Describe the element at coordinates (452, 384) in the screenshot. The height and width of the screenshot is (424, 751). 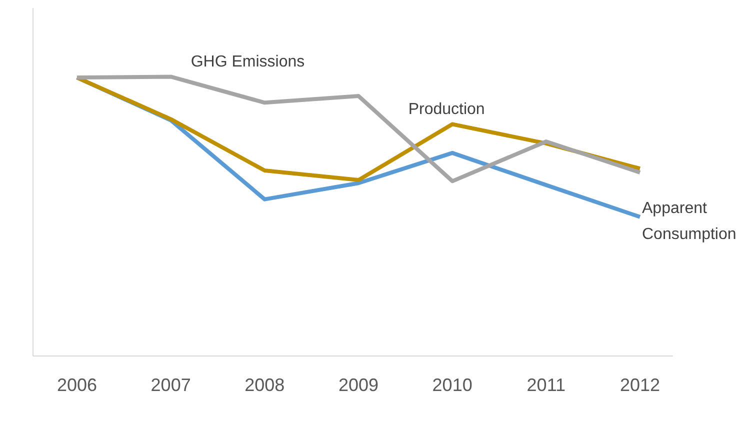
I see `x-tick-label: 2010` at that location.